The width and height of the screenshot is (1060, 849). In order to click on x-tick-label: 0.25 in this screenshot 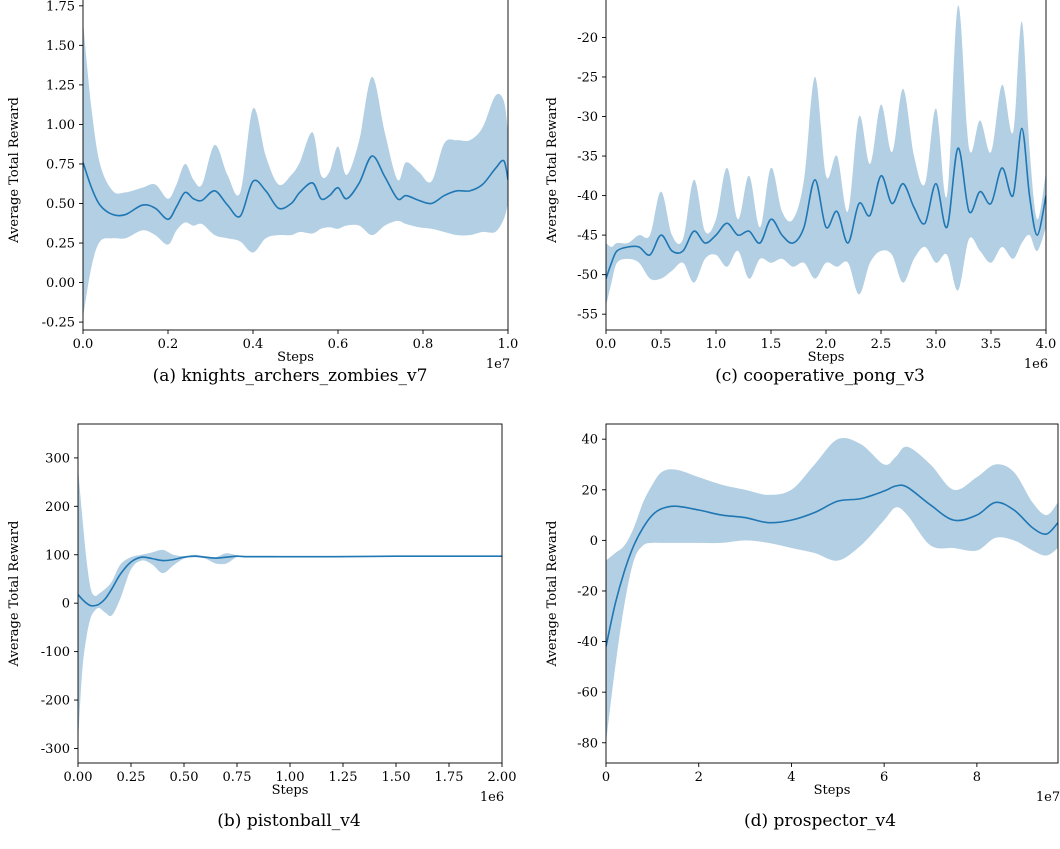, I will do `click(131, 777)`.